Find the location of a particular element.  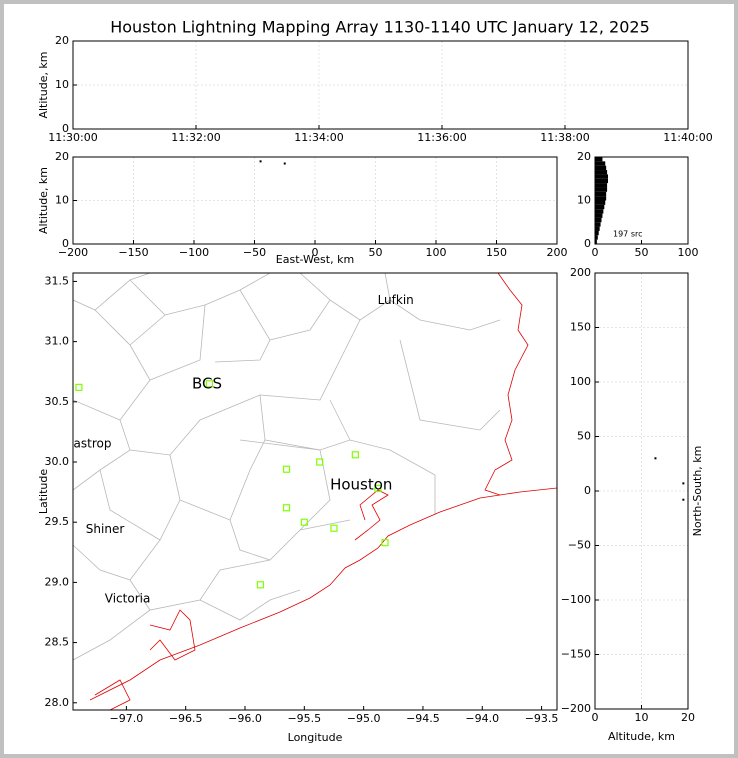

x-tick-label: −95.0 is located at coordinates (364, 718).